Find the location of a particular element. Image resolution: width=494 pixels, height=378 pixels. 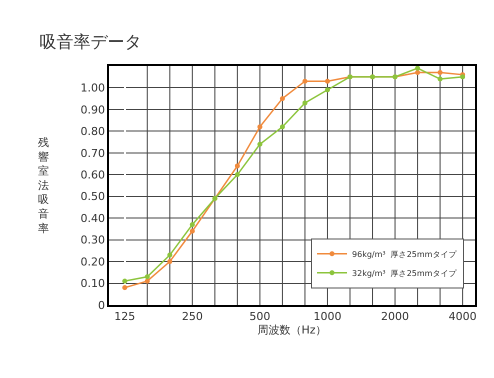

x-tick-label: 2000 is located at coordinates (395, 316).